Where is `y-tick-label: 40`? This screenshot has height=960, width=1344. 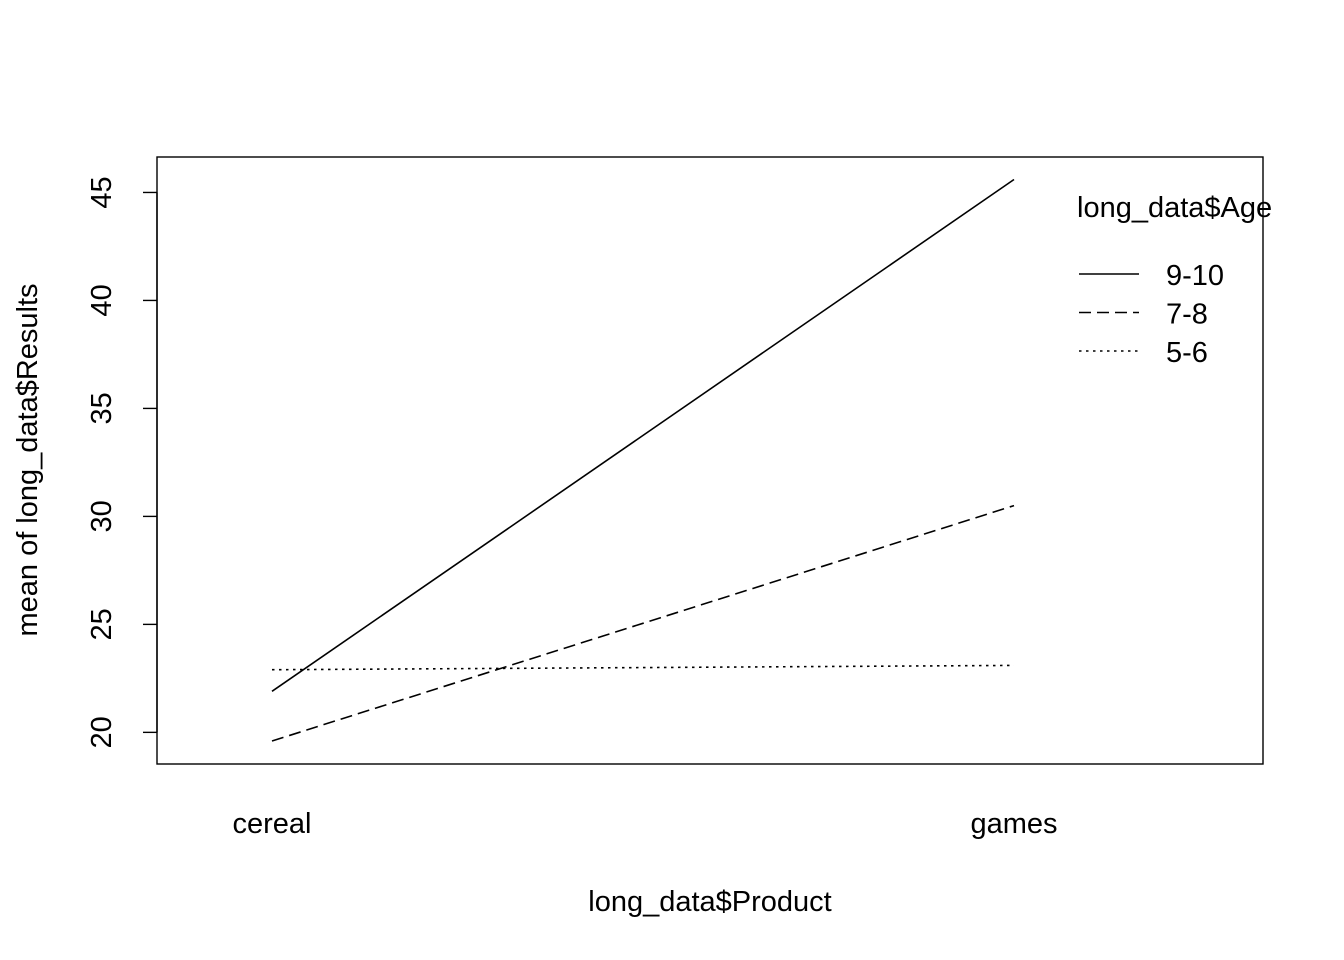 y-tick-label: 40 is located at coordinates (102, 300).